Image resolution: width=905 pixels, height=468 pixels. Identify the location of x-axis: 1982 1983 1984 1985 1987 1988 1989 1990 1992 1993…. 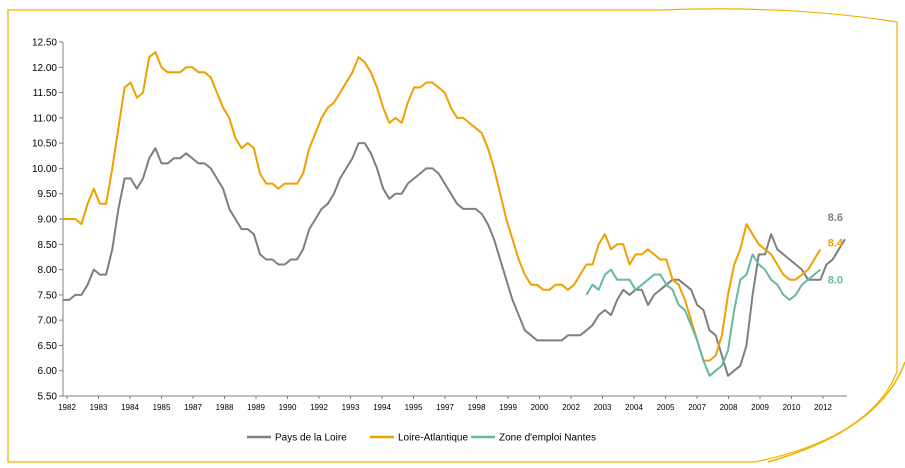
(445, 404).